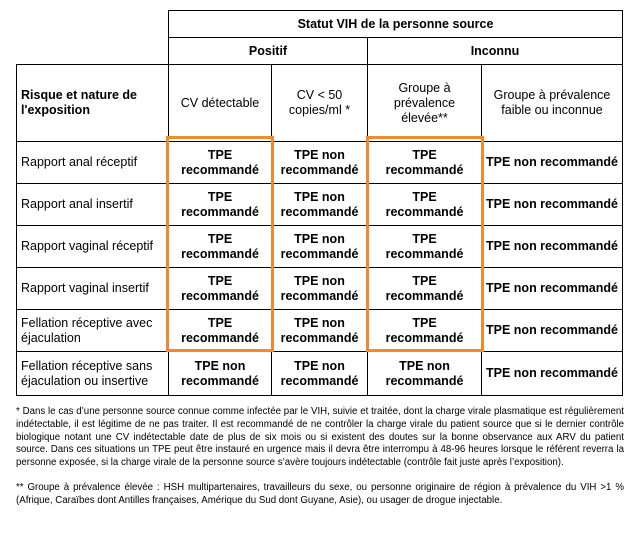 This screenshot has height=534, width=638. What do you see at coordinates (424, 103) in the screenshot?
I see `col-prev-elevee: Groupe à prévalence élevée**` at bounding box center [424, 103].